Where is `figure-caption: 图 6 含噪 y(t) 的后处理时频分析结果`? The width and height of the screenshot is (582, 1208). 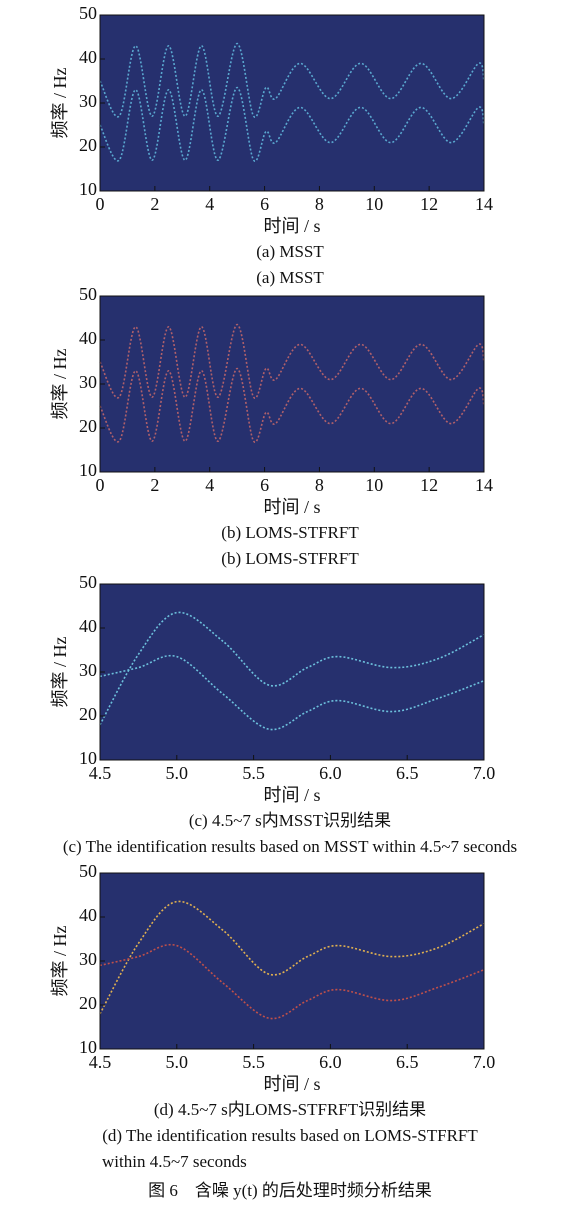 figure-caption: 图 6 含噪 y(t) 的后处理时频分析结果 is located at coordinates (290, 1190).